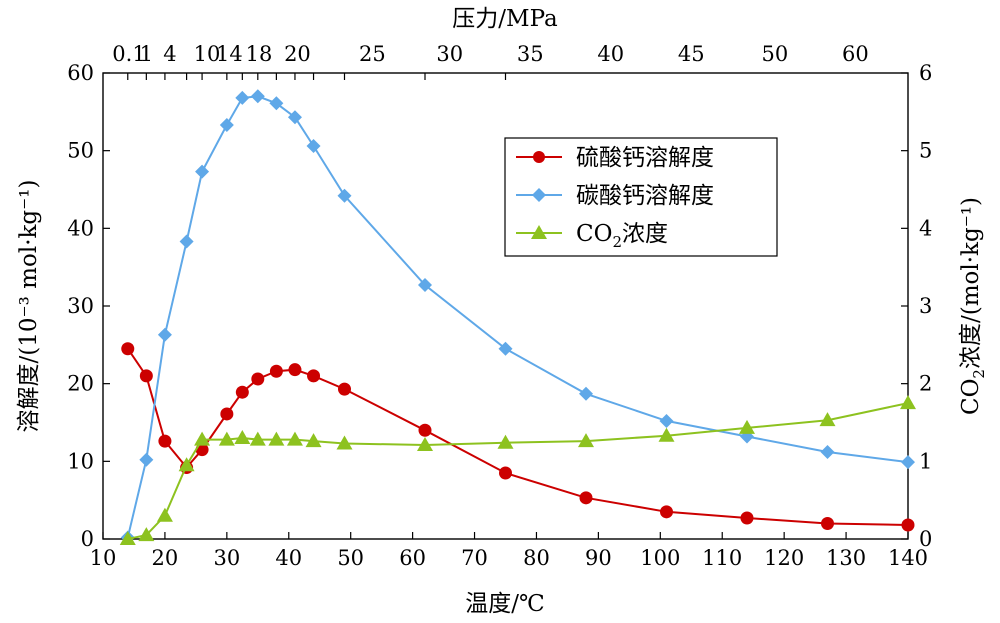 The image size is (1000, 623). What do you see at coordinates (80, 461) in the screenshot?
I see `y-left-tick-label: 10` at bounding box center [80, 461].